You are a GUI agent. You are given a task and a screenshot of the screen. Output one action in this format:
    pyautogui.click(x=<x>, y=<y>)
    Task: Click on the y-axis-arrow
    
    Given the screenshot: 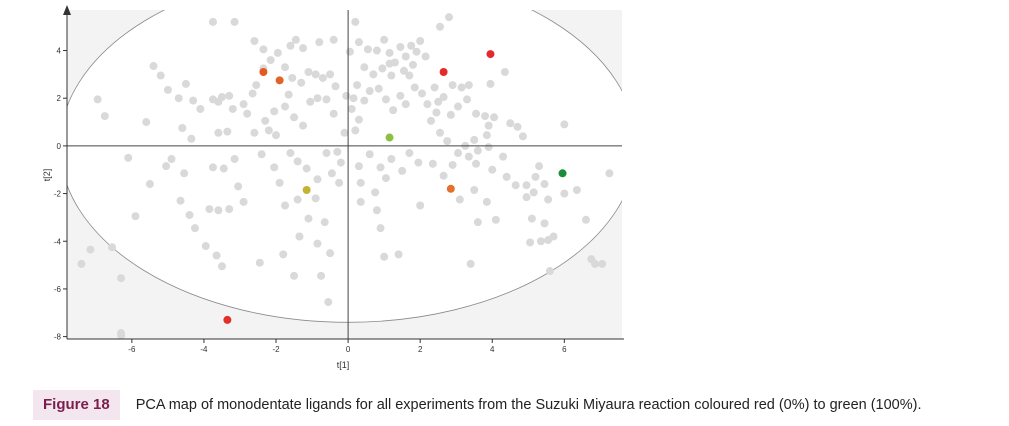 What is the action you would take?
    pyautogui.click(x=67, y=10)
    